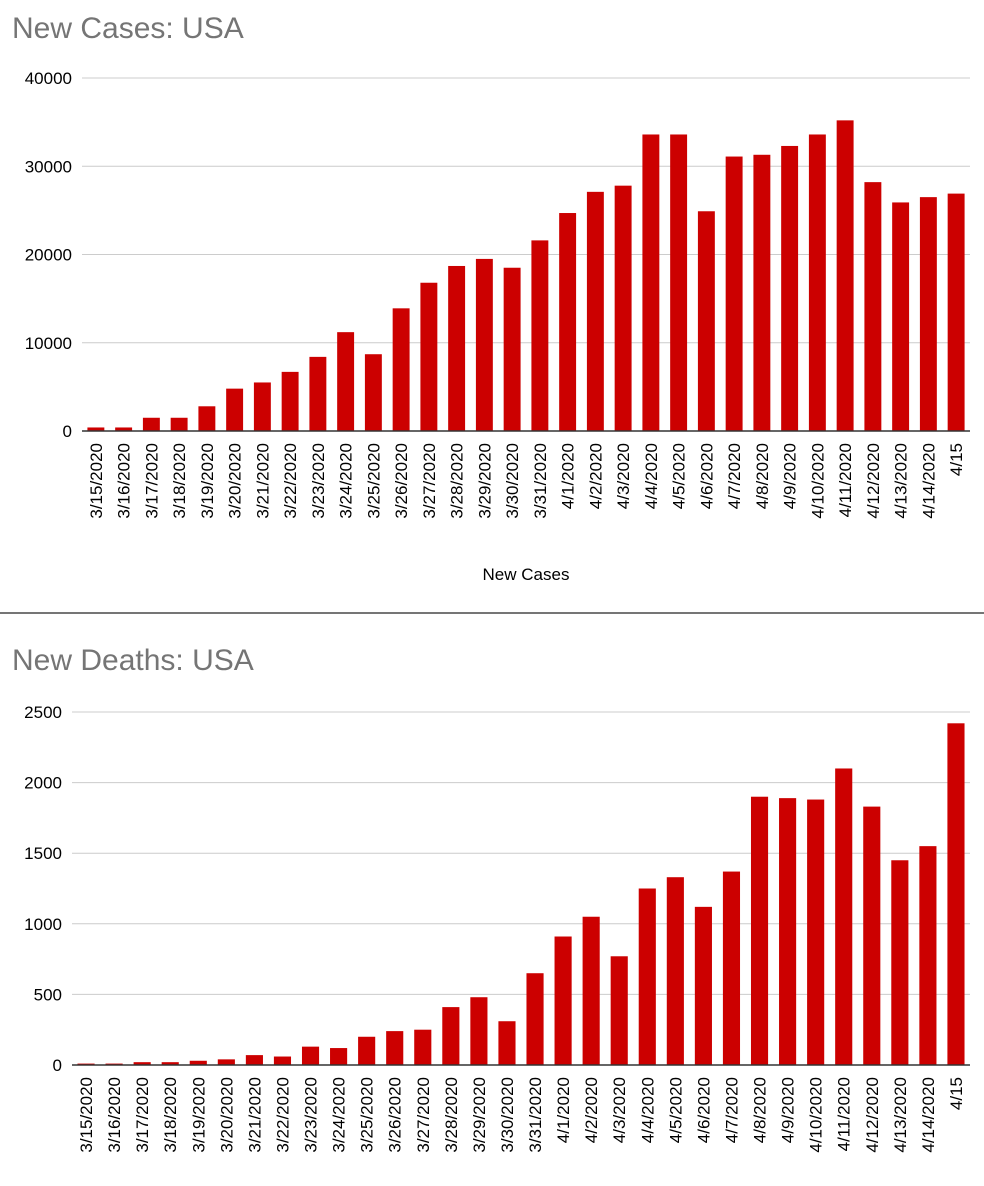 The height and width of the screenshot is (1186, 984). What do you see at coordinates (43, 783) in the screenshot?
I see `y-tick-label: 2000` at bounding box center [43, 783].